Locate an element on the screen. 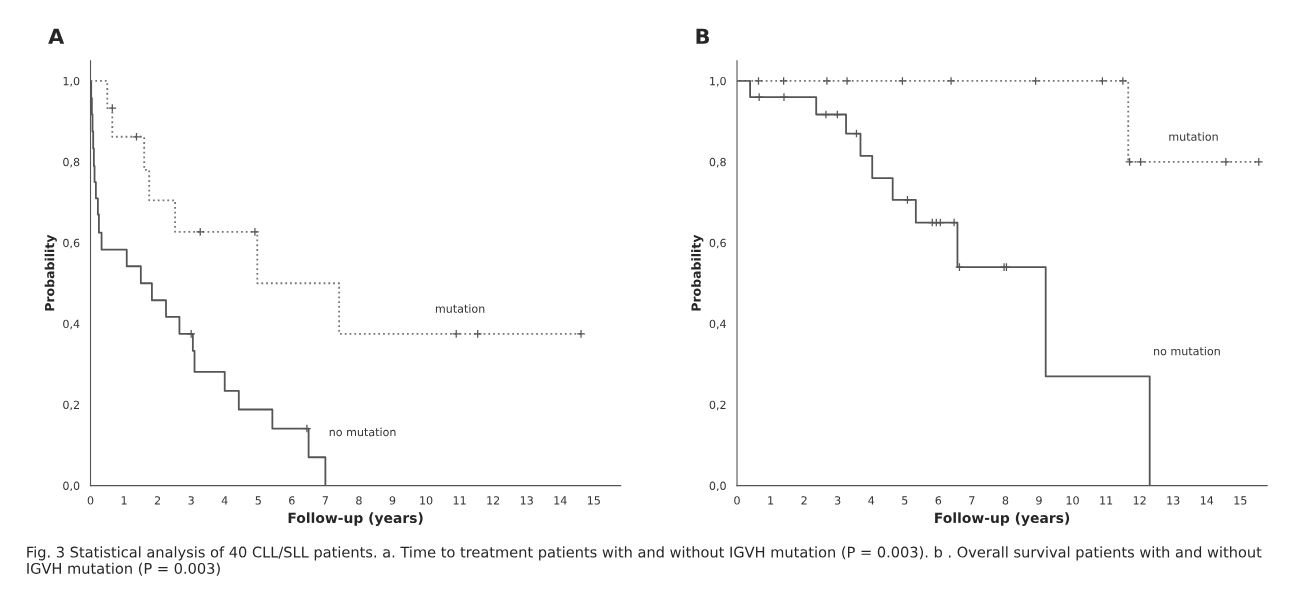 The height and width of the screenshot is (607, 1293). chart-title: B is located at coordinates (703, 36).